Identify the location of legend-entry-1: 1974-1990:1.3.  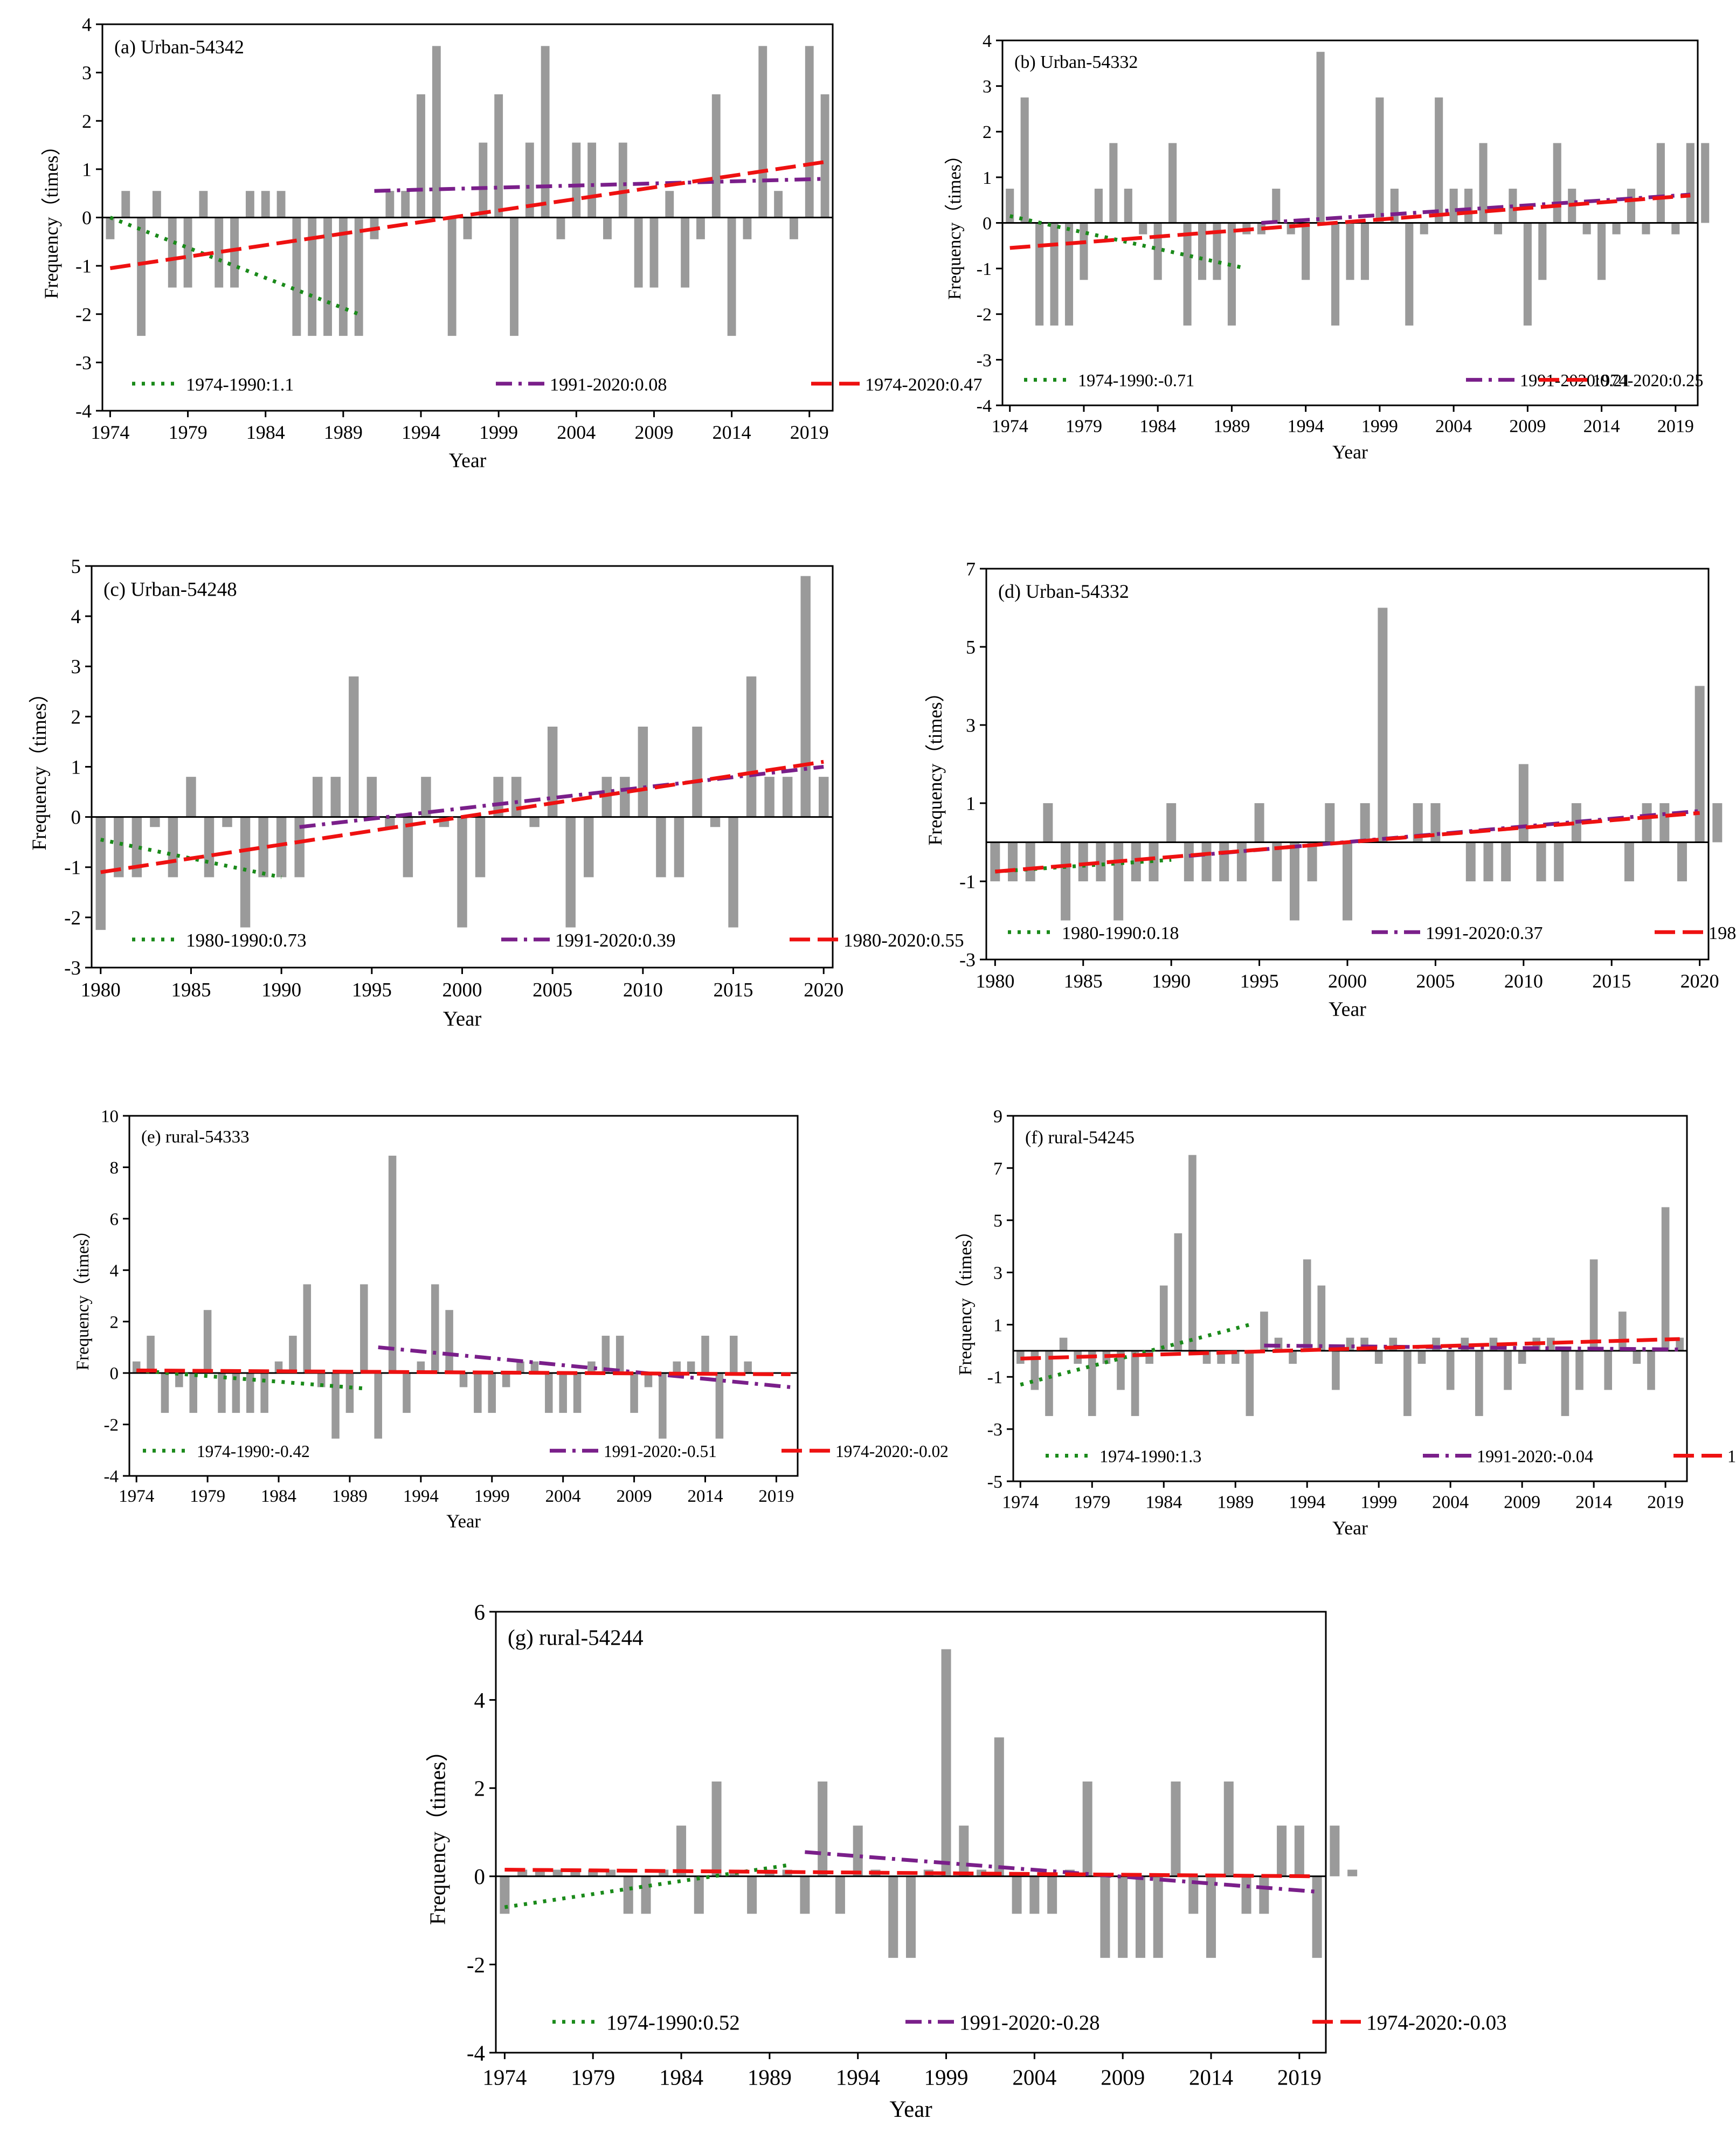
(1150, 1456).